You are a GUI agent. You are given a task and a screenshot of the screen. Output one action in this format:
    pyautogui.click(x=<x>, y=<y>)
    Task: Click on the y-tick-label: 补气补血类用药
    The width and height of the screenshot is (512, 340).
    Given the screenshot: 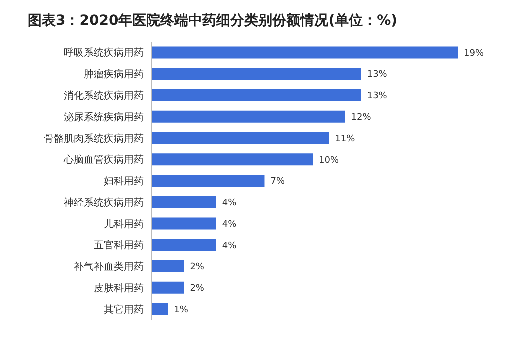 What is the action you would take?
    pyautogui.click(x=109, y=267)
    